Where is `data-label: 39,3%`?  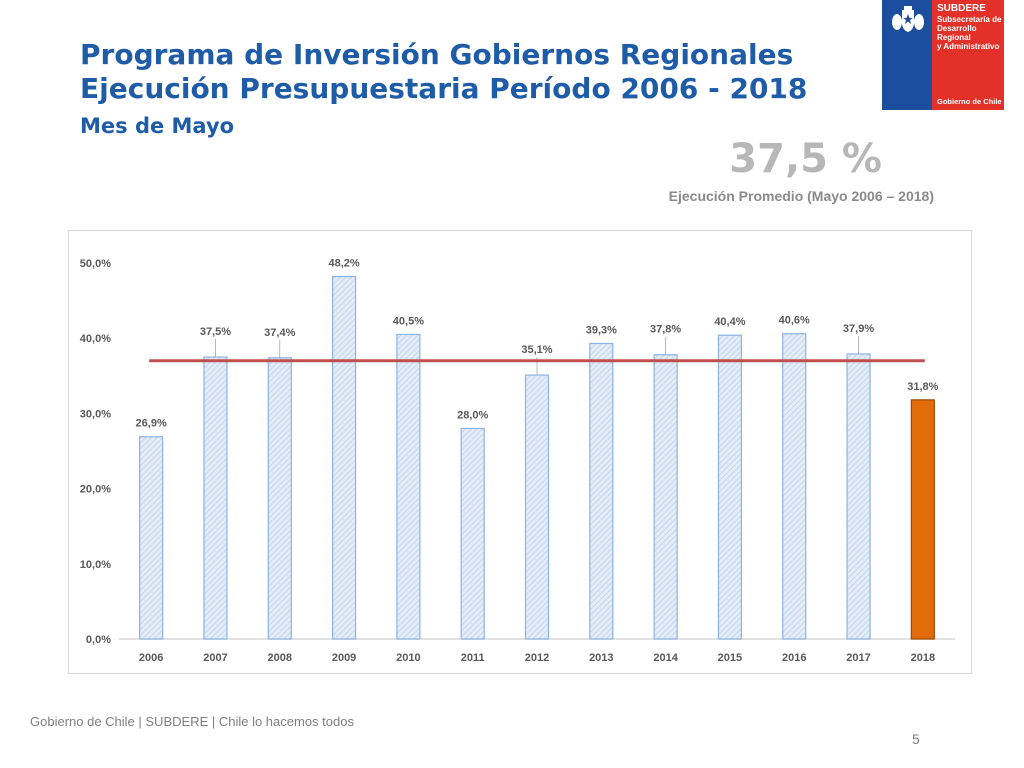 data-label: 39,3% is located at coordinates (601, 330).